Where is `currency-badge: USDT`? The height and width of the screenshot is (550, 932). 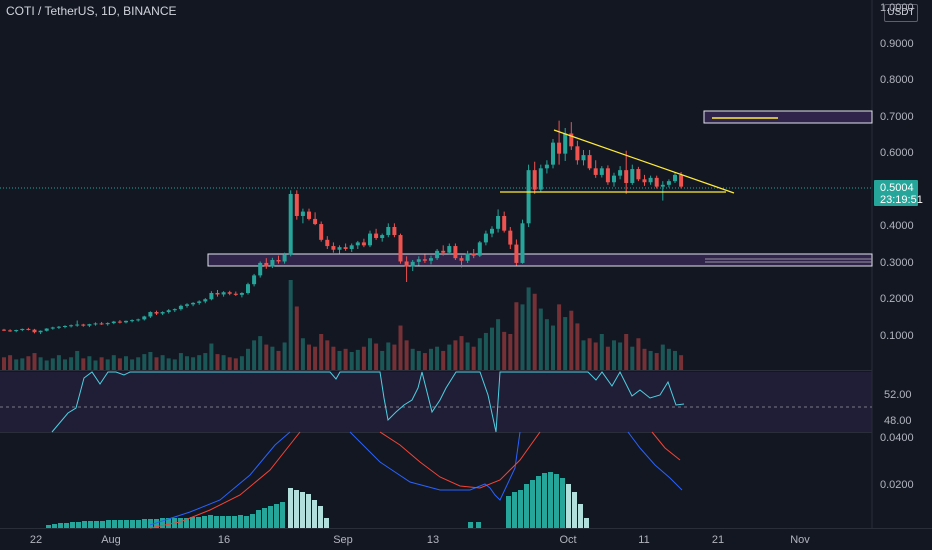 currency-badge: USDT is located at coordinates (901, 13).